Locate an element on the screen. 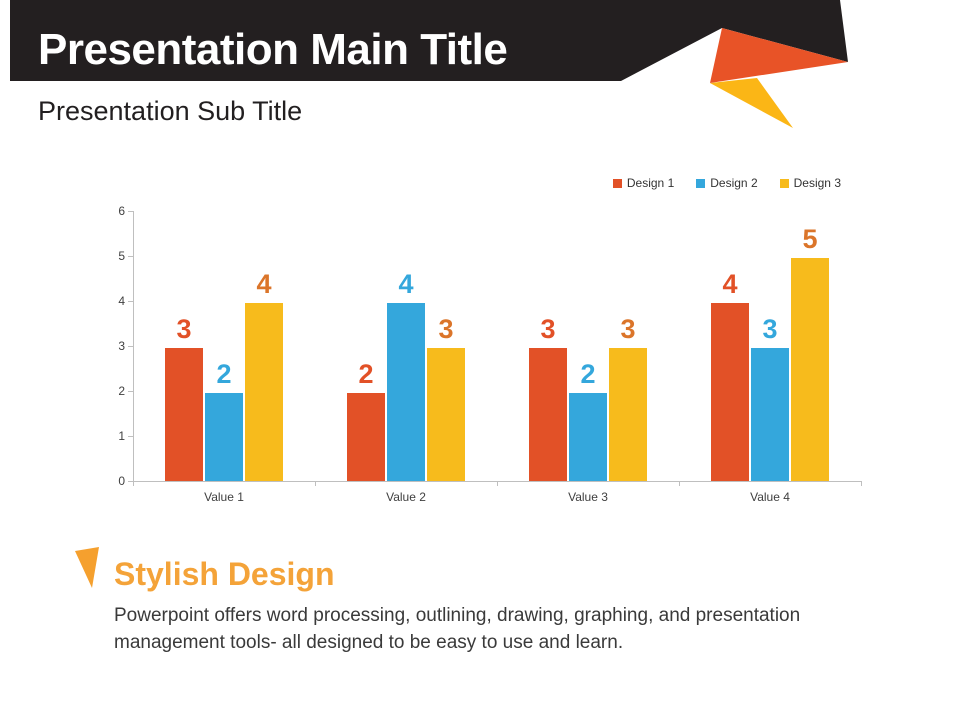 Image resolution: width=960 pixels, height=720 pixels. origami-yellow-triangle is located at coordinates (751, 103).